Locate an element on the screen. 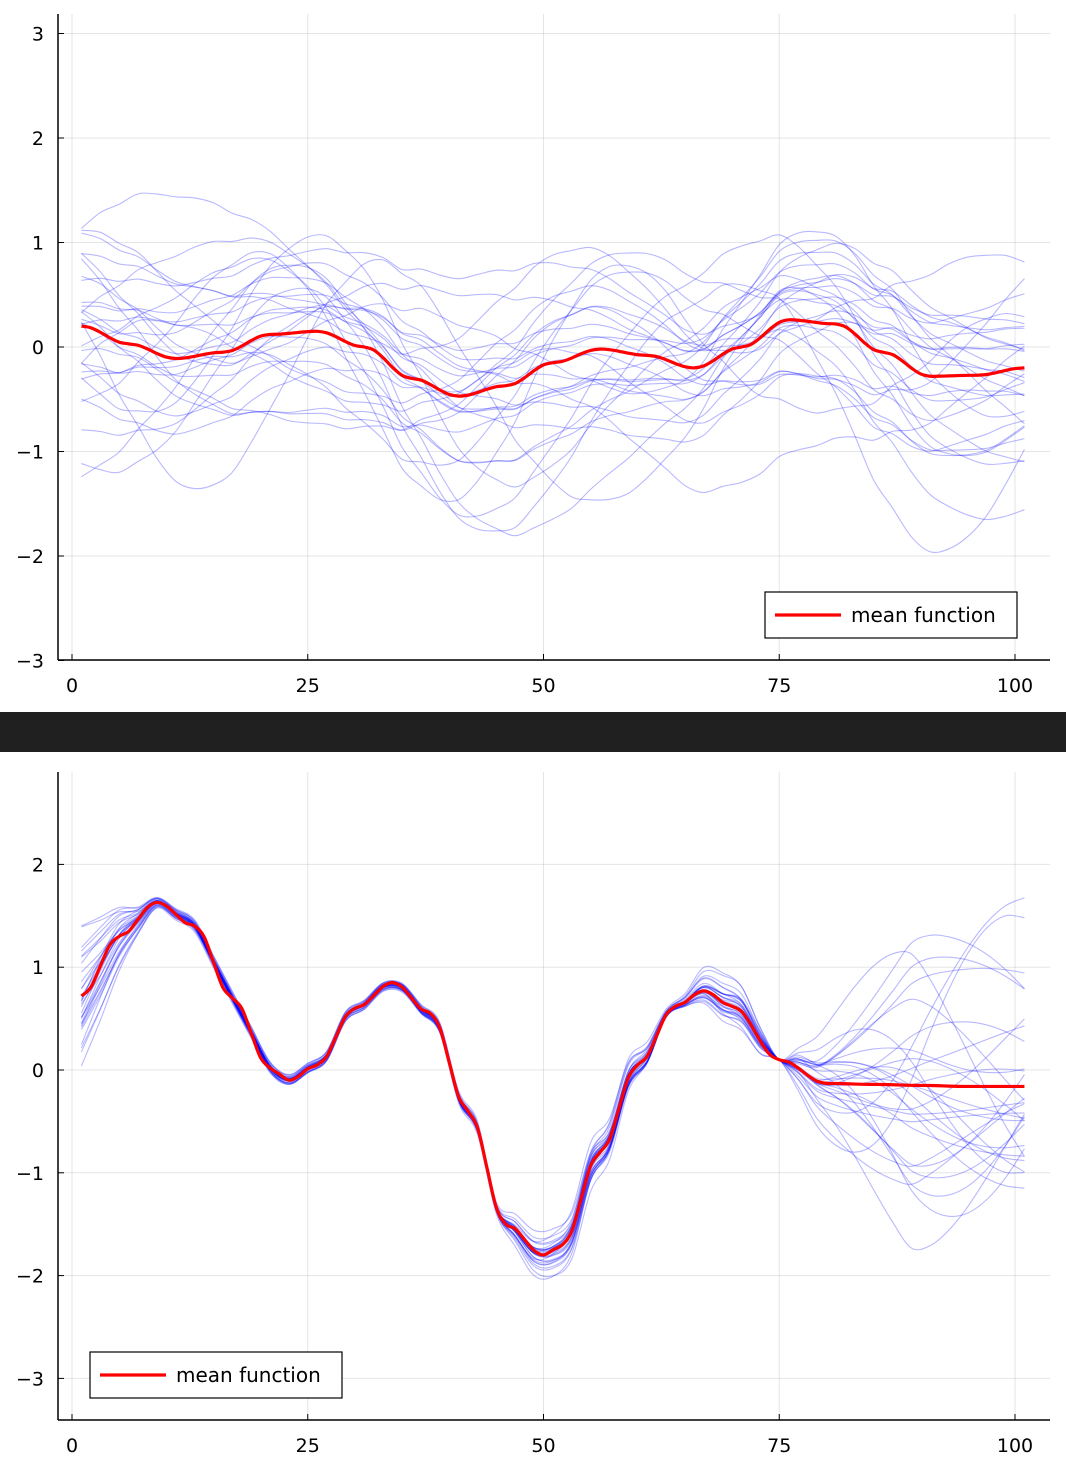 The image size is (1066, 1466). mean-function-line is located at coordinates (553, 358).